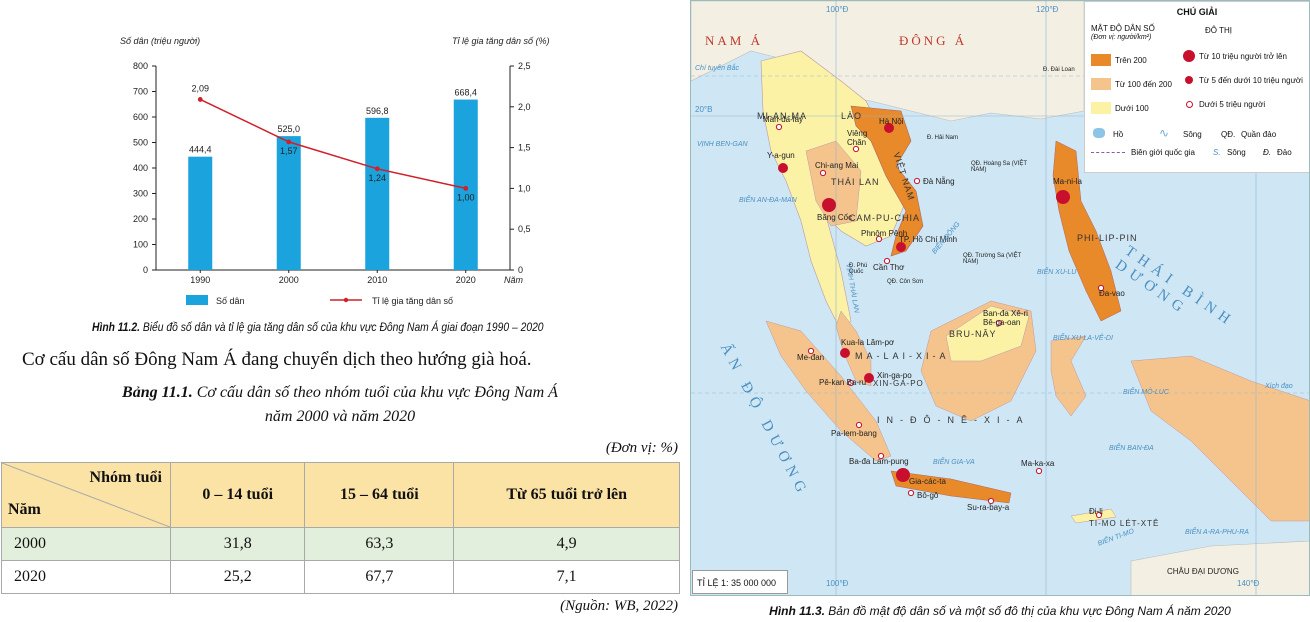 This screenshot has height=622, width=1310. Describe the element at coordinates (951, 487) in the screenshot. I see `land-java` at that location.